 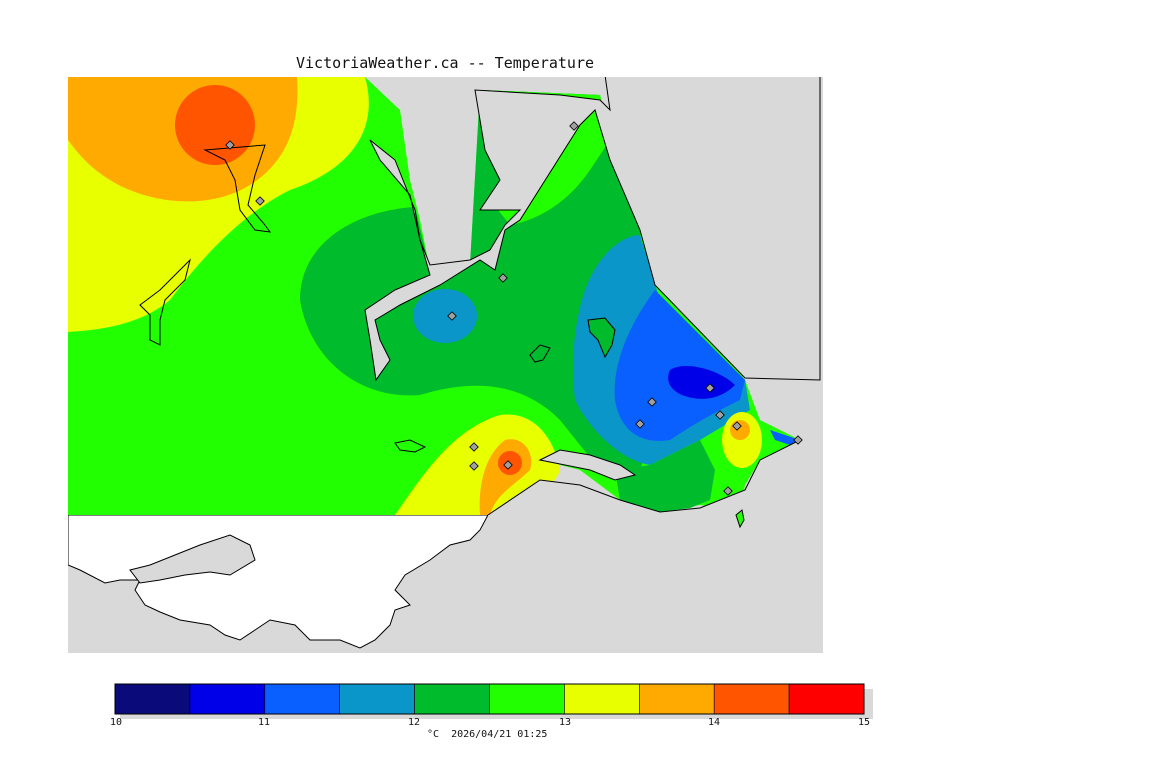 I want to click on field-14-5-nw, so click(x=215, y=125).